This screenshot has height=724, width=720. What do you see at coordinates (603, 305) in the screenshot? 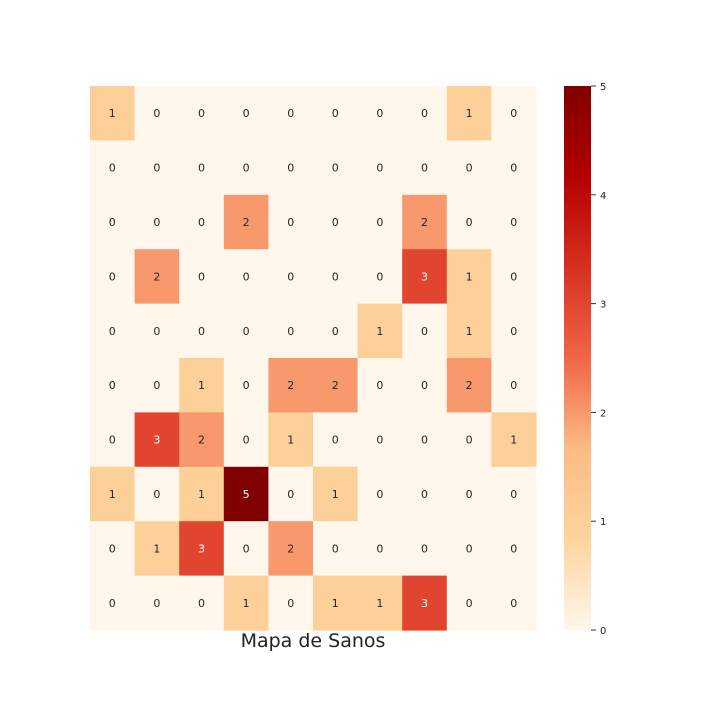
I see `colorbar-tick-label: 3` at bounding box center [603, 305].